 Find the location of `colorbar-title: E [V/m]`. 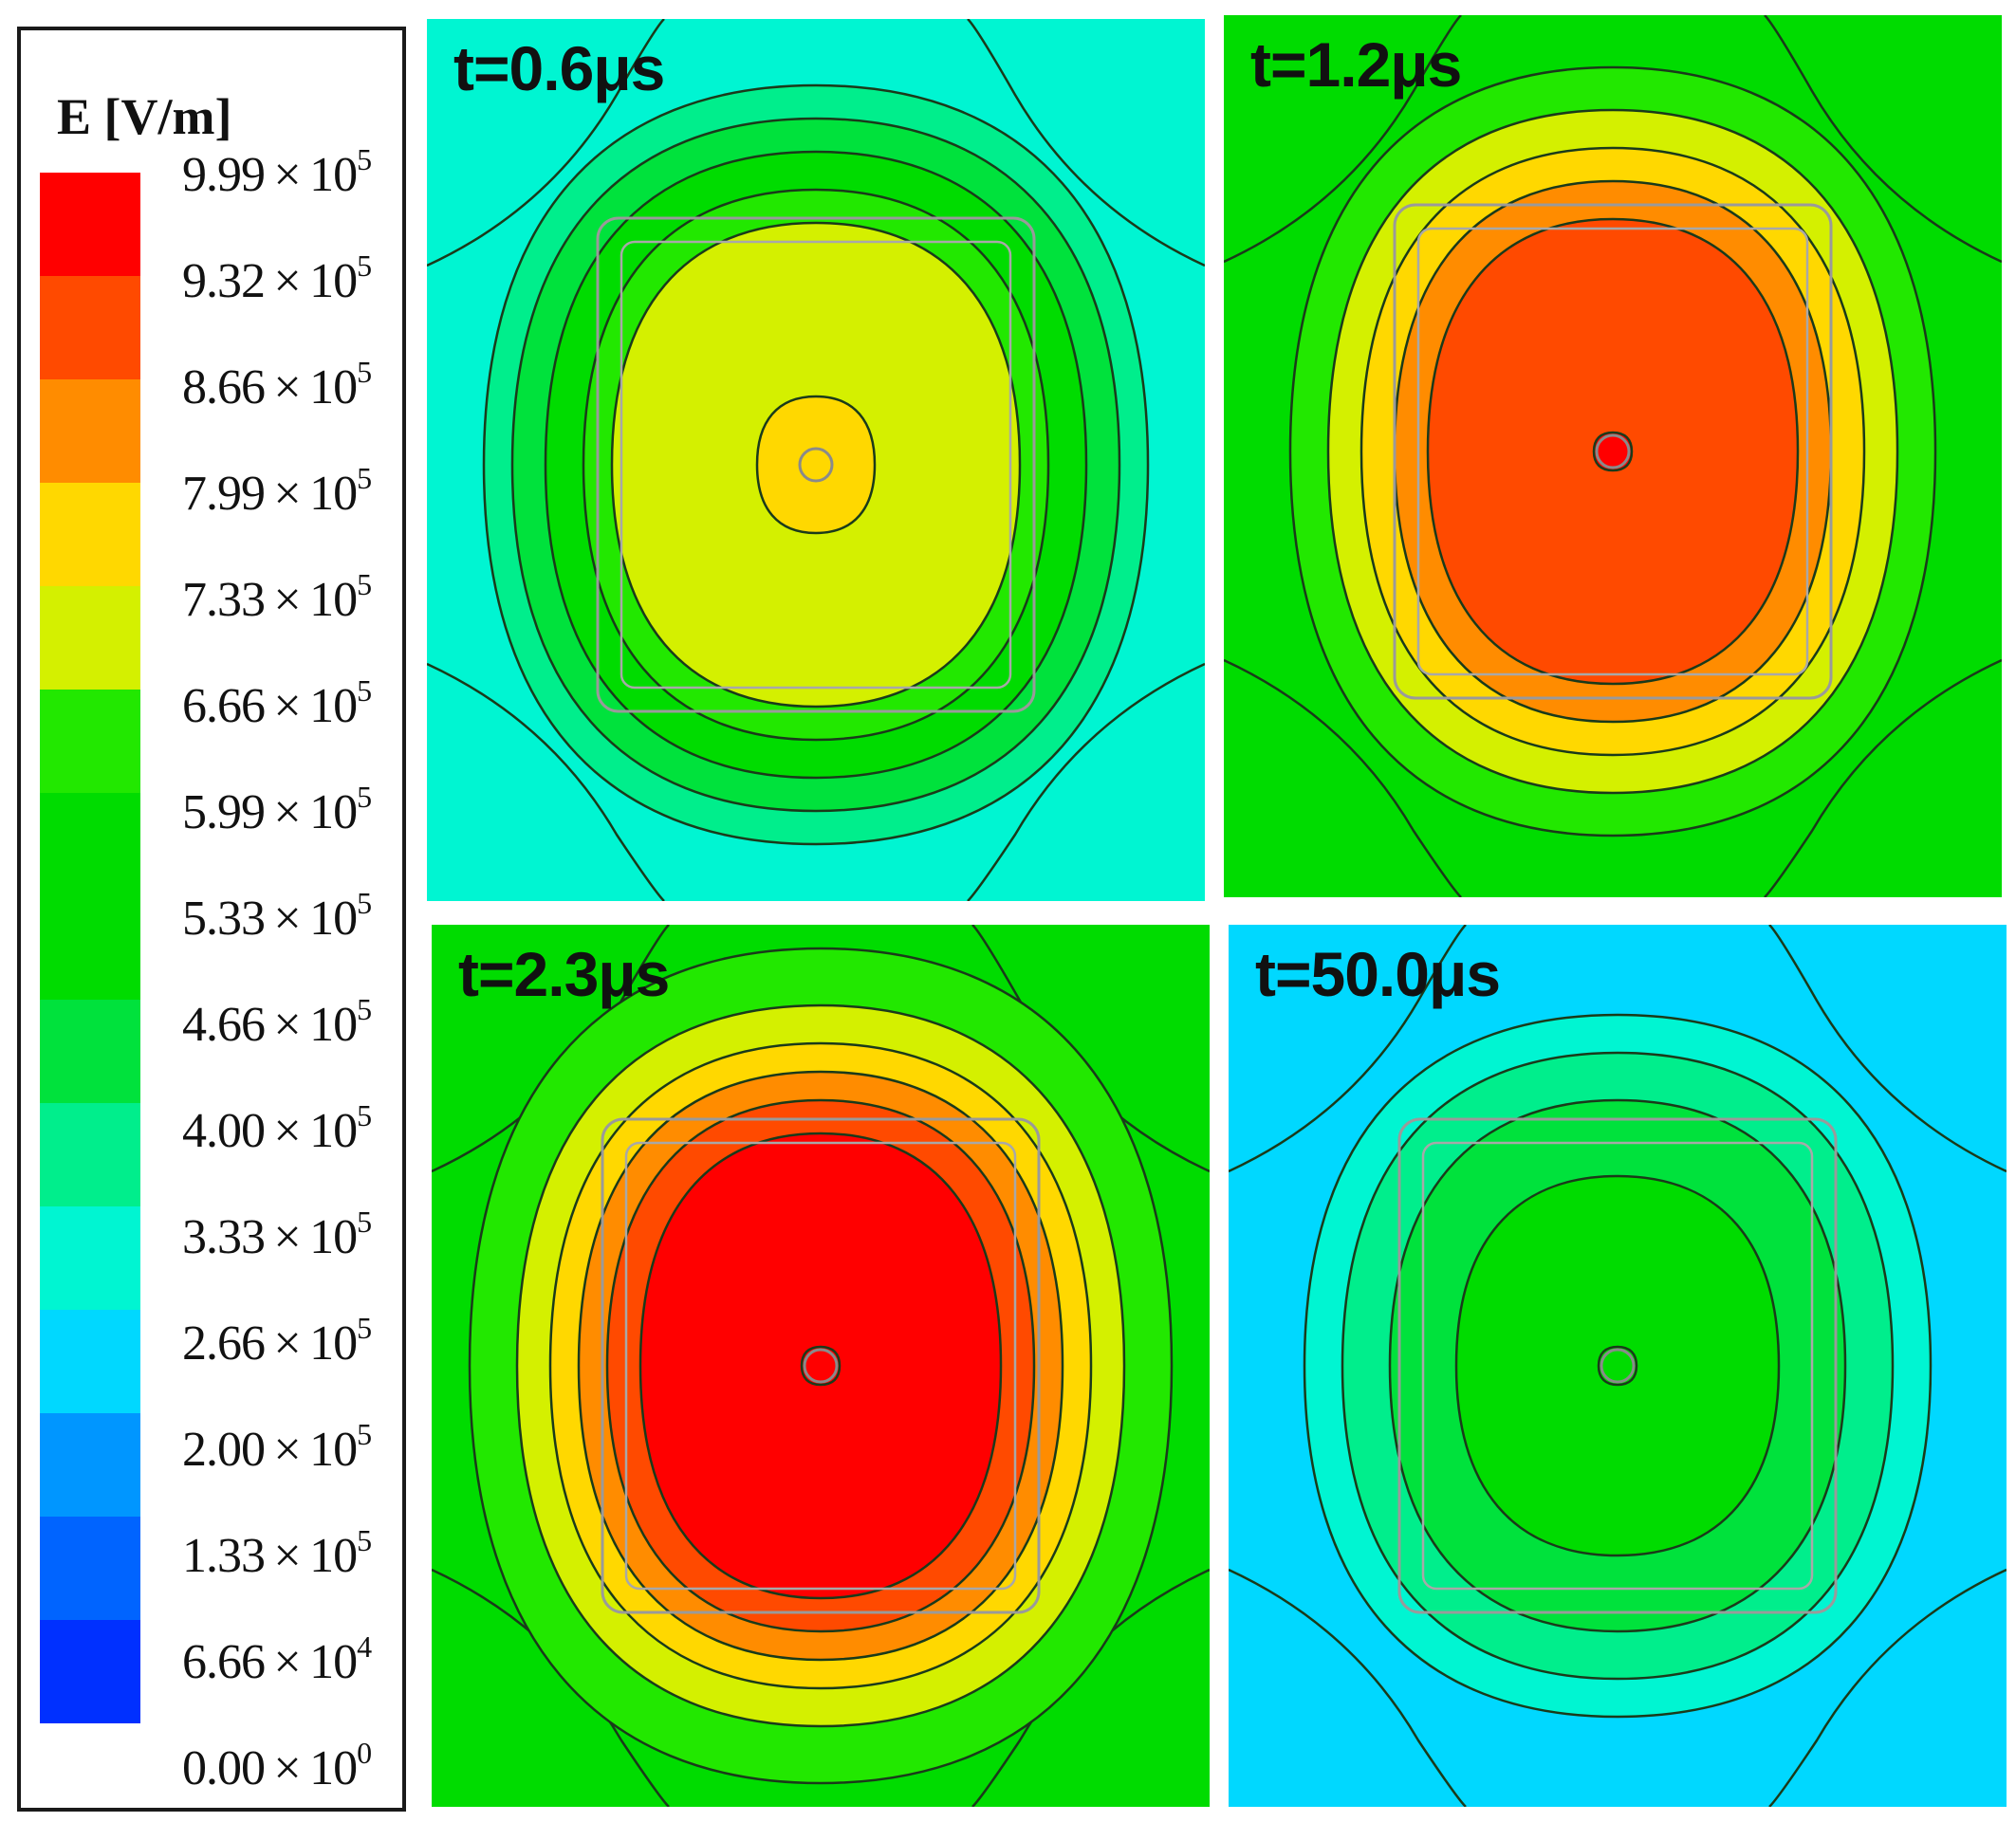

colorbar-title: E [V/m] is located at coordinates (144, 116).